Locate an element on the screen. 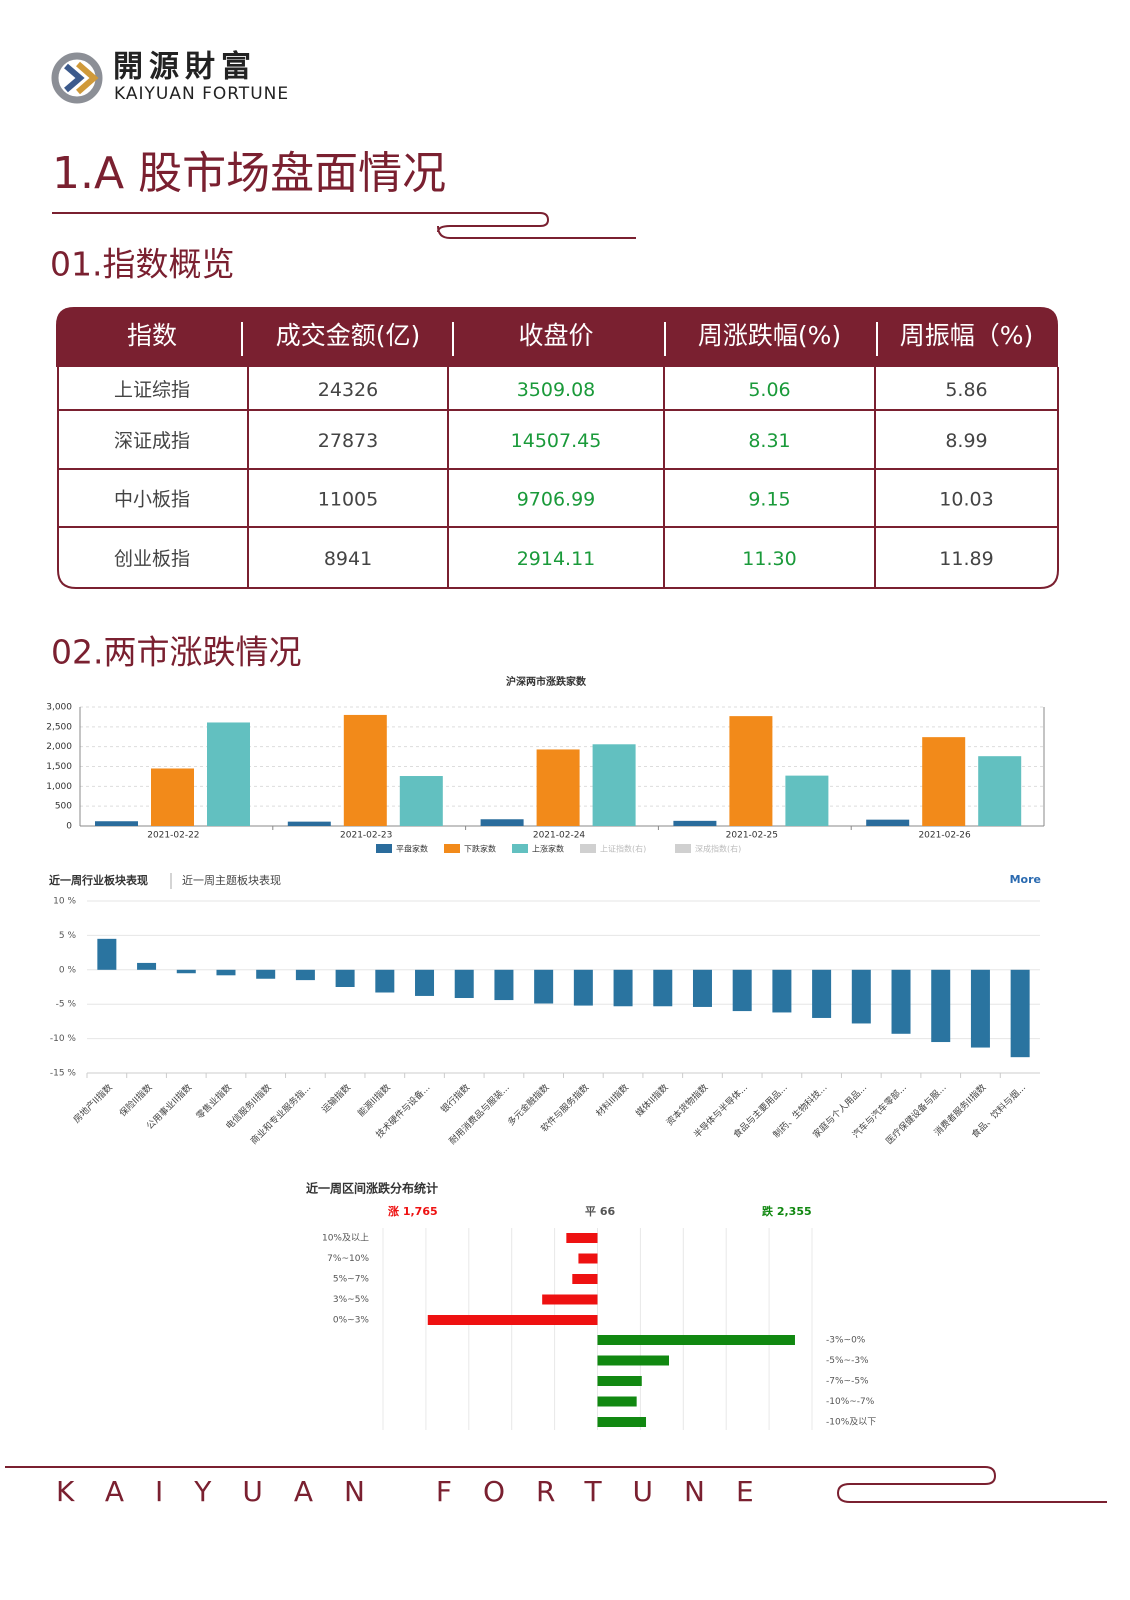  bar-category: -3%~0% is located at coordinates (846, 1341).